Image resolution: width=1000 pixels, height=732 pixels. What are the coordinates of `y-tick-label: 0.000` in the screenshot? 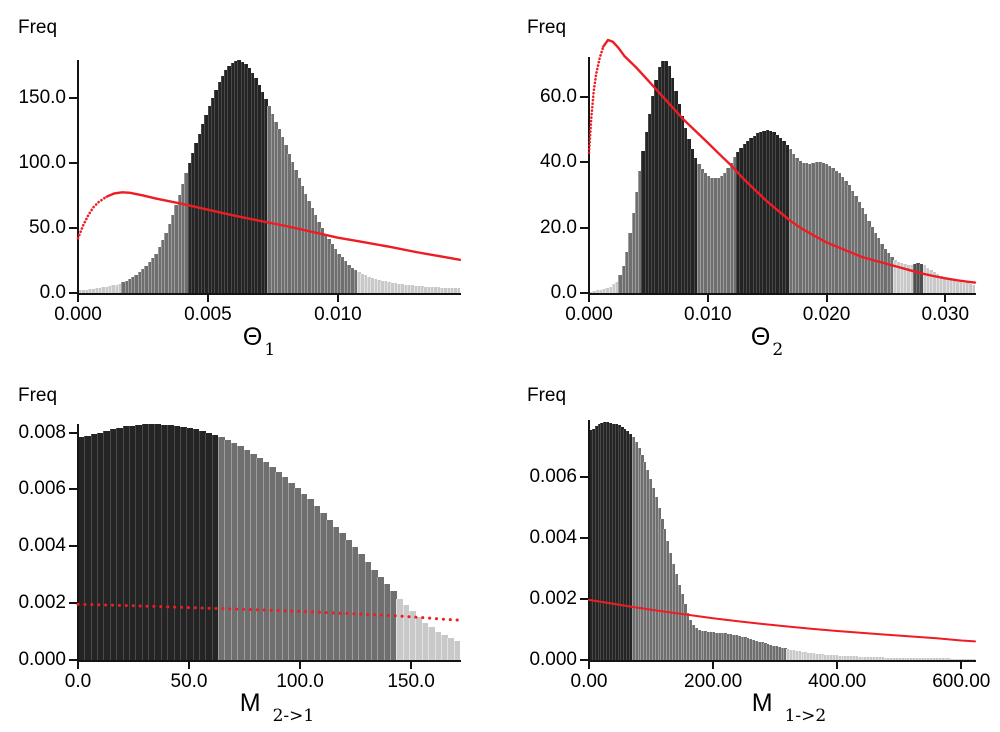 It's located at (553, 659).